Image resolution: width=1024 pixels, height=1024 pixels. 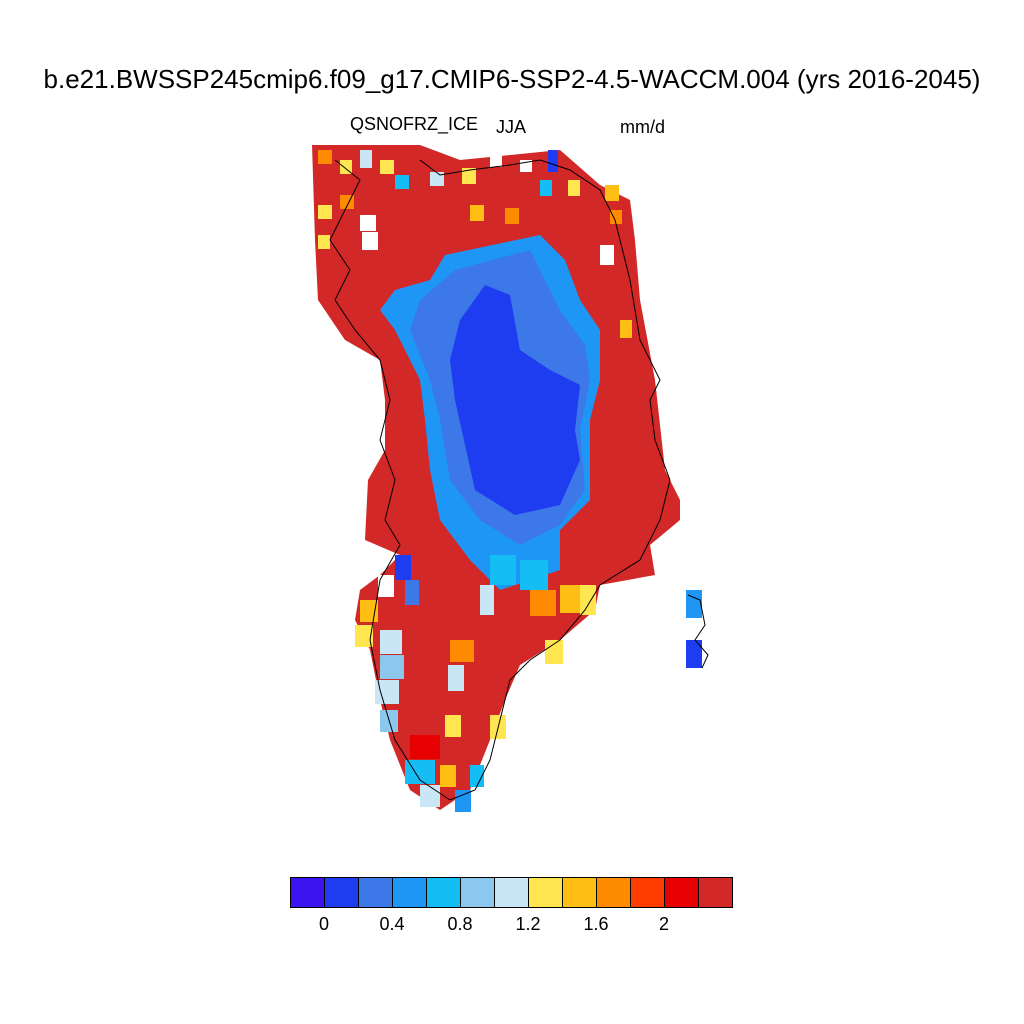 I want to click on season-label: JJA, so click(x=511, y=127).